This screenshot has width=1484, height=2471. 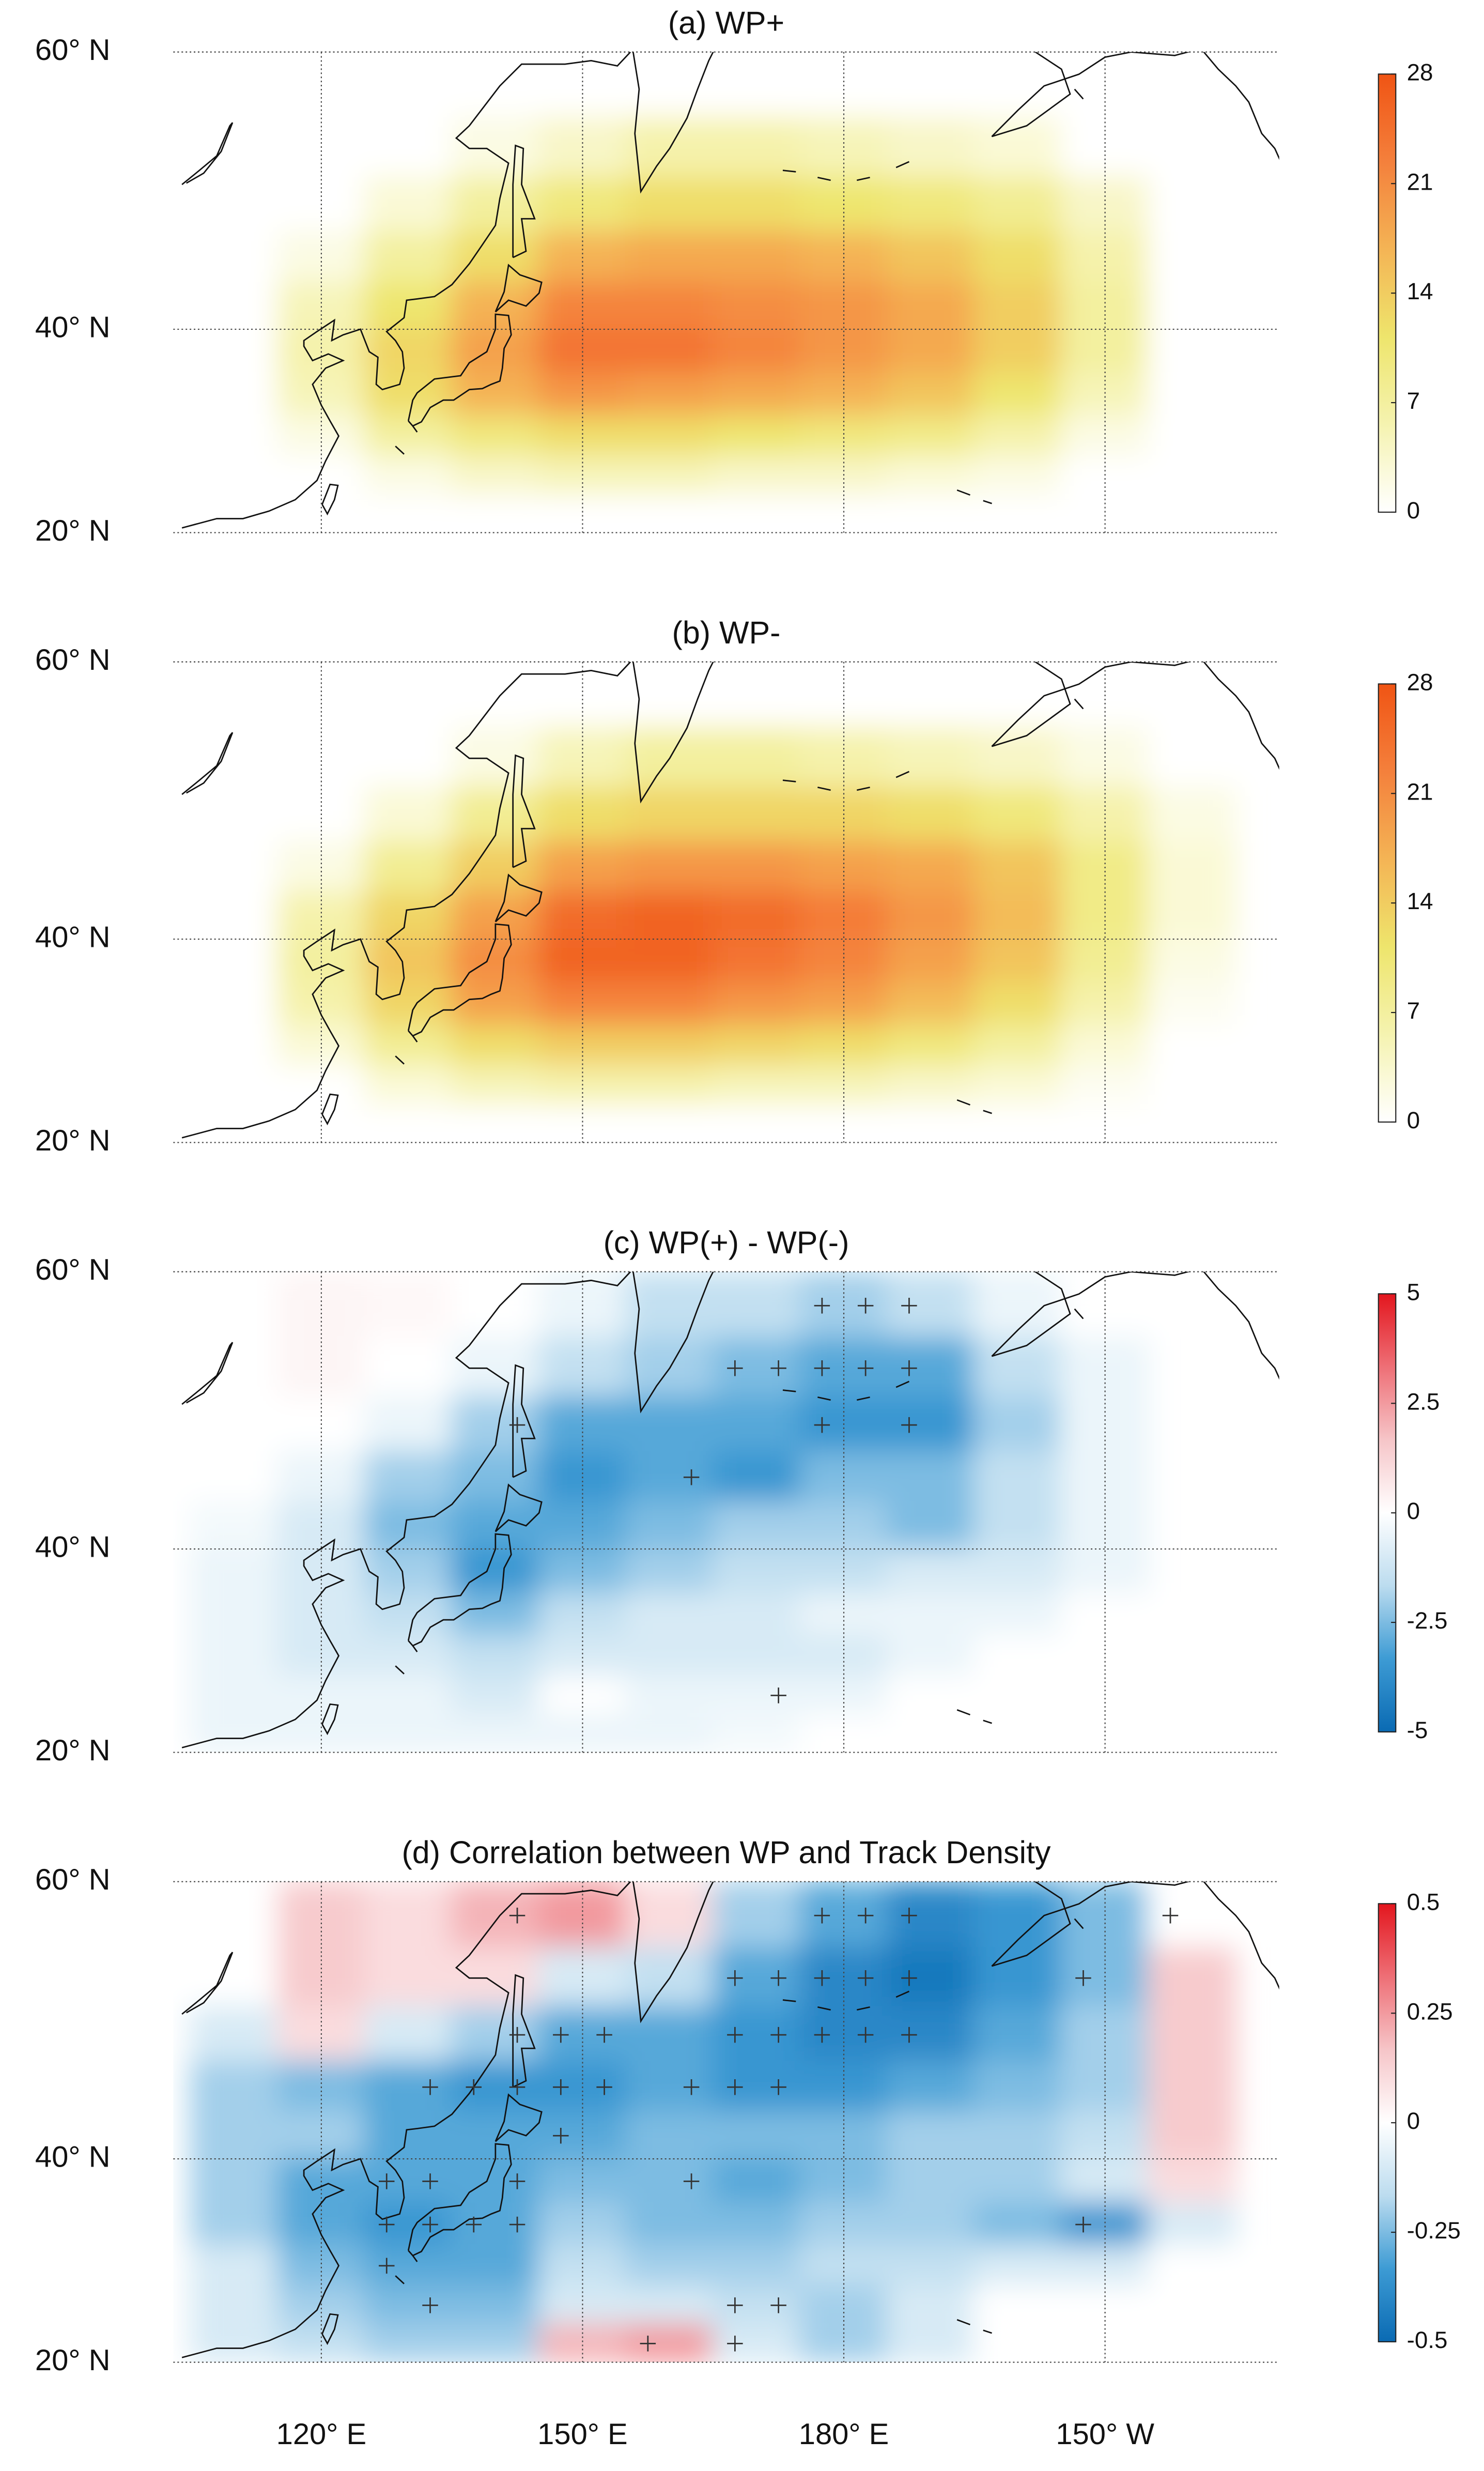 What do you see at coordinates (1420, 291) in the screenshot?
I see `colorbar-tick-label: 14` at bounding box center [1420, 291].